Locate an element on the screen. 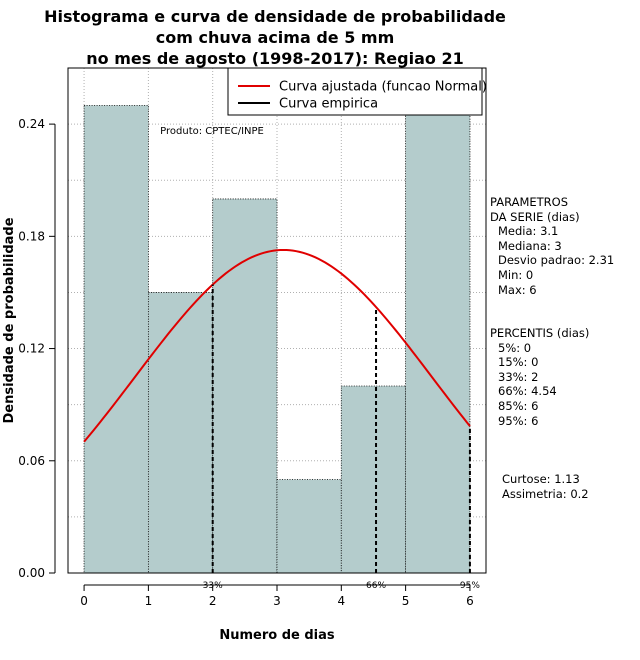  legend-label: Curva empirica is located at coordinates (328, 104).